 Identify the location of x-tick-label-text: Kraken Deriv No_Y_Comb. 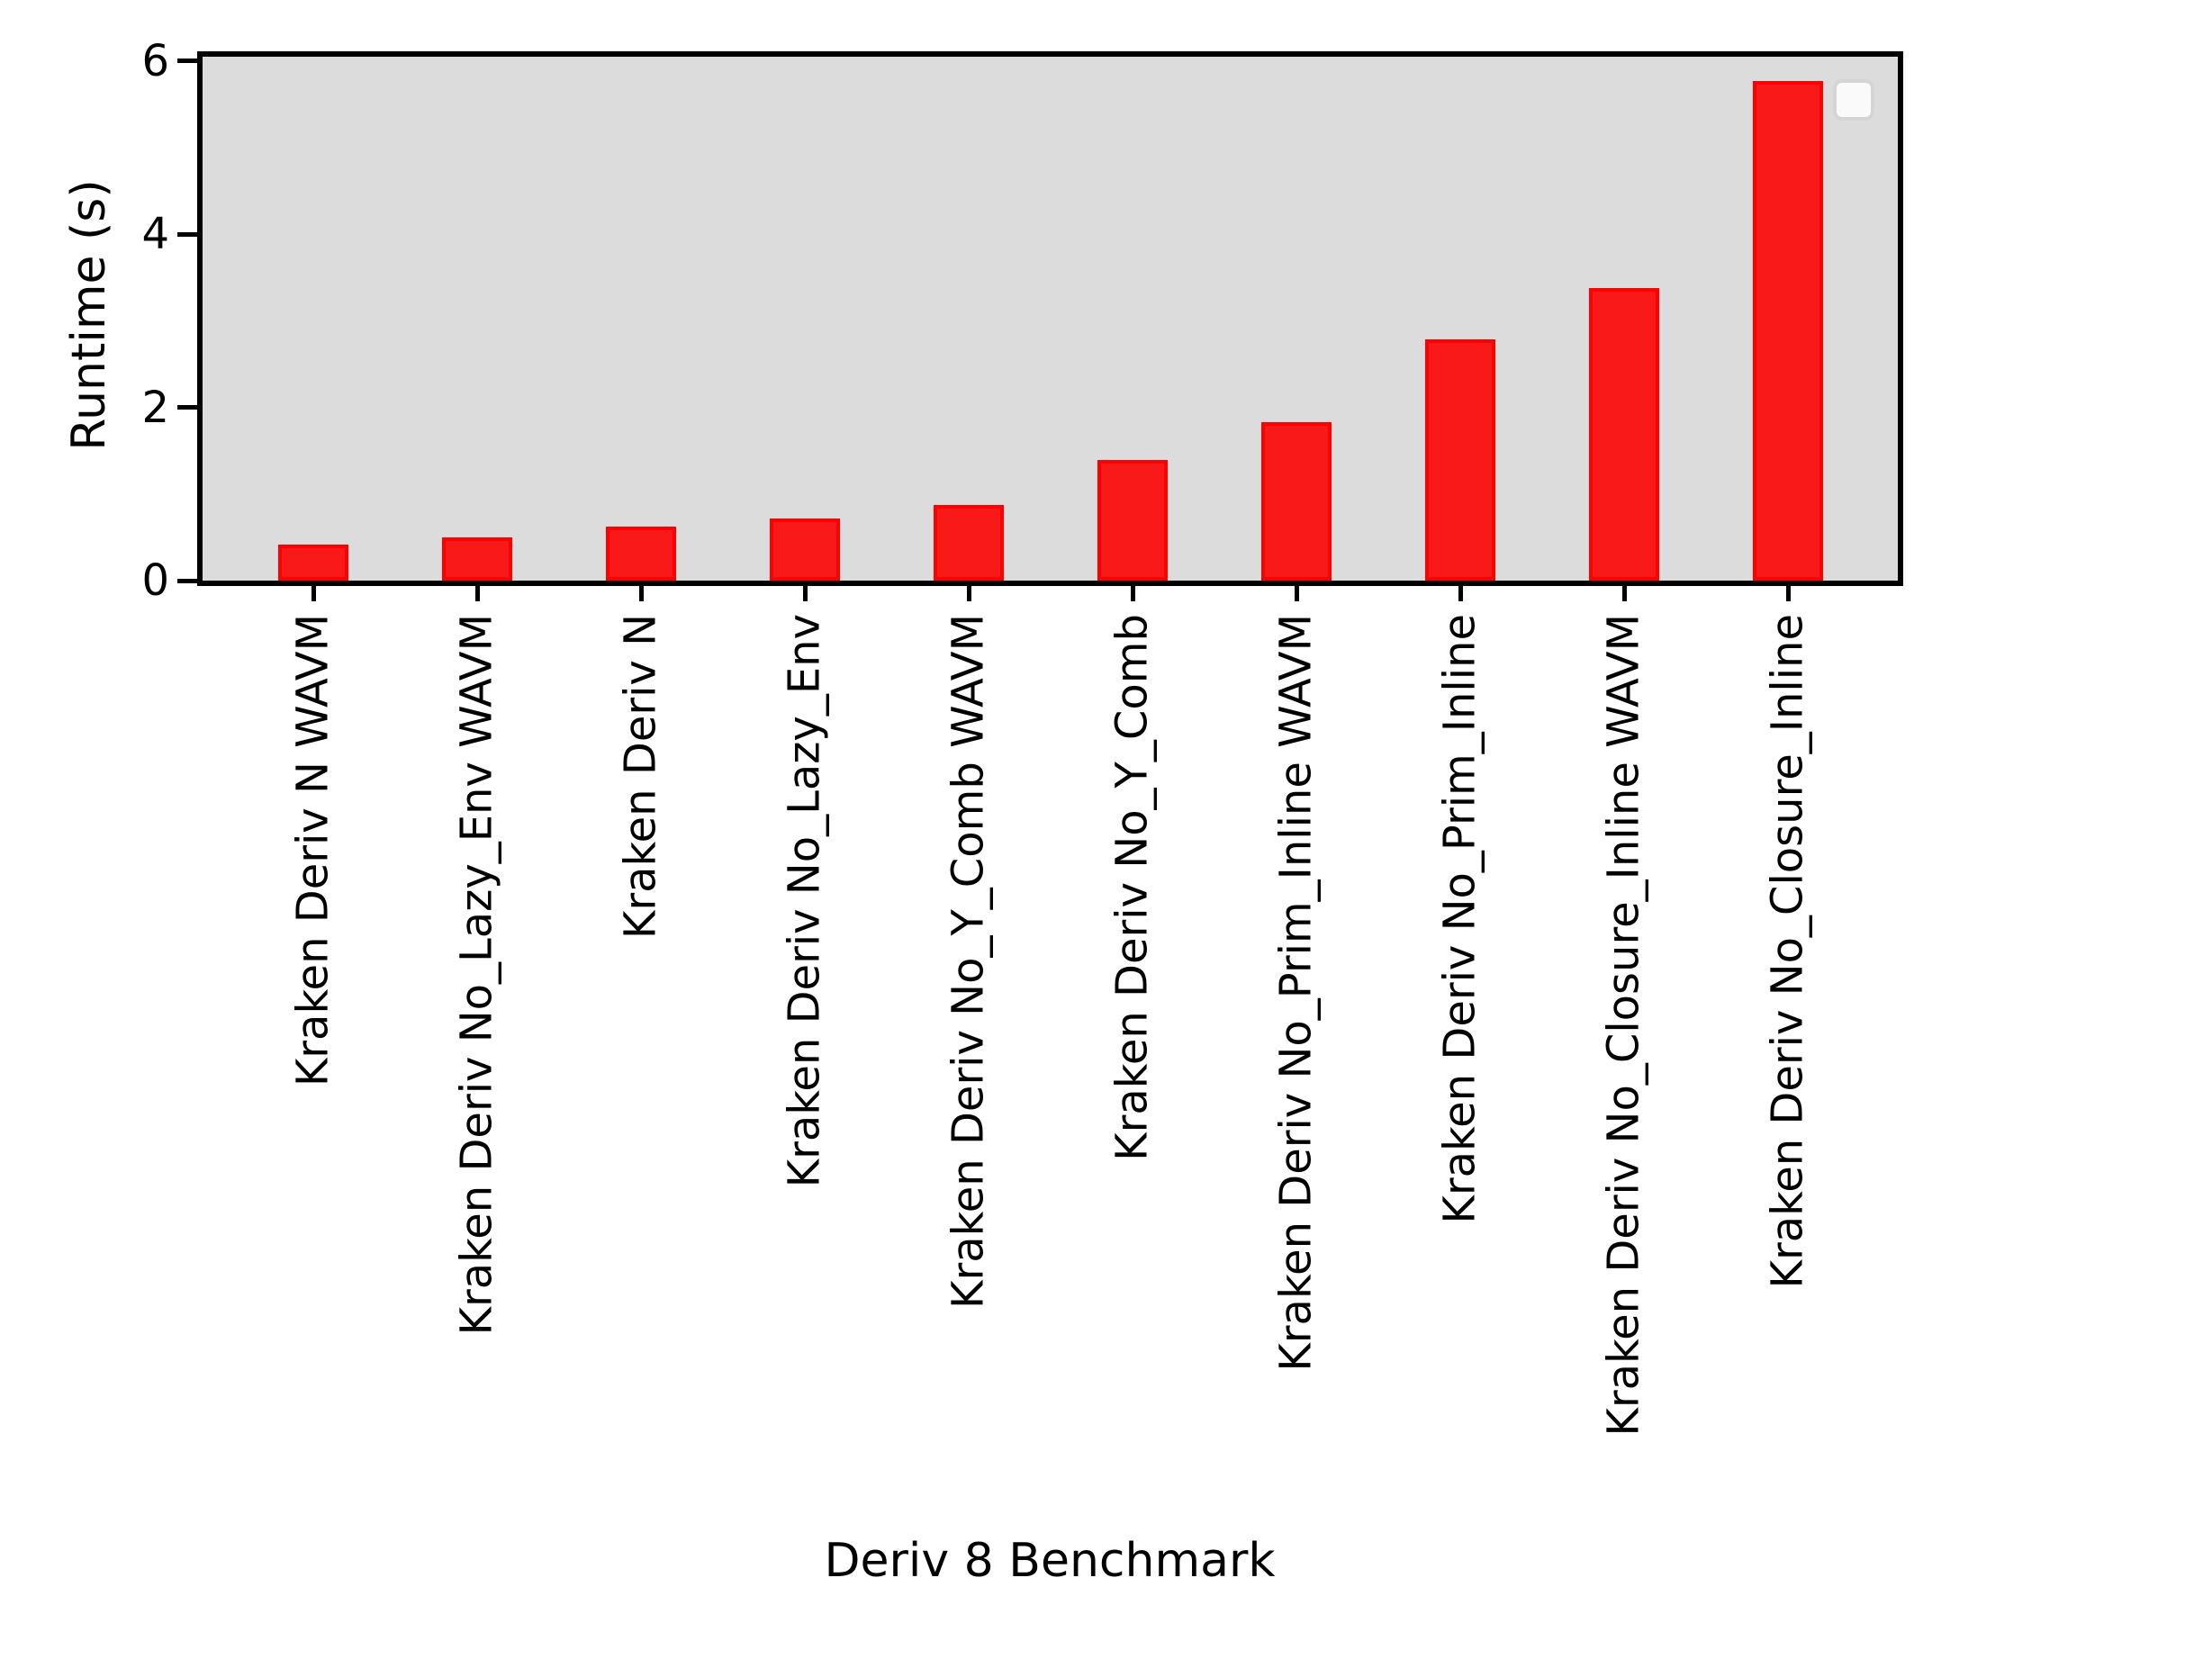
(1132, 887).